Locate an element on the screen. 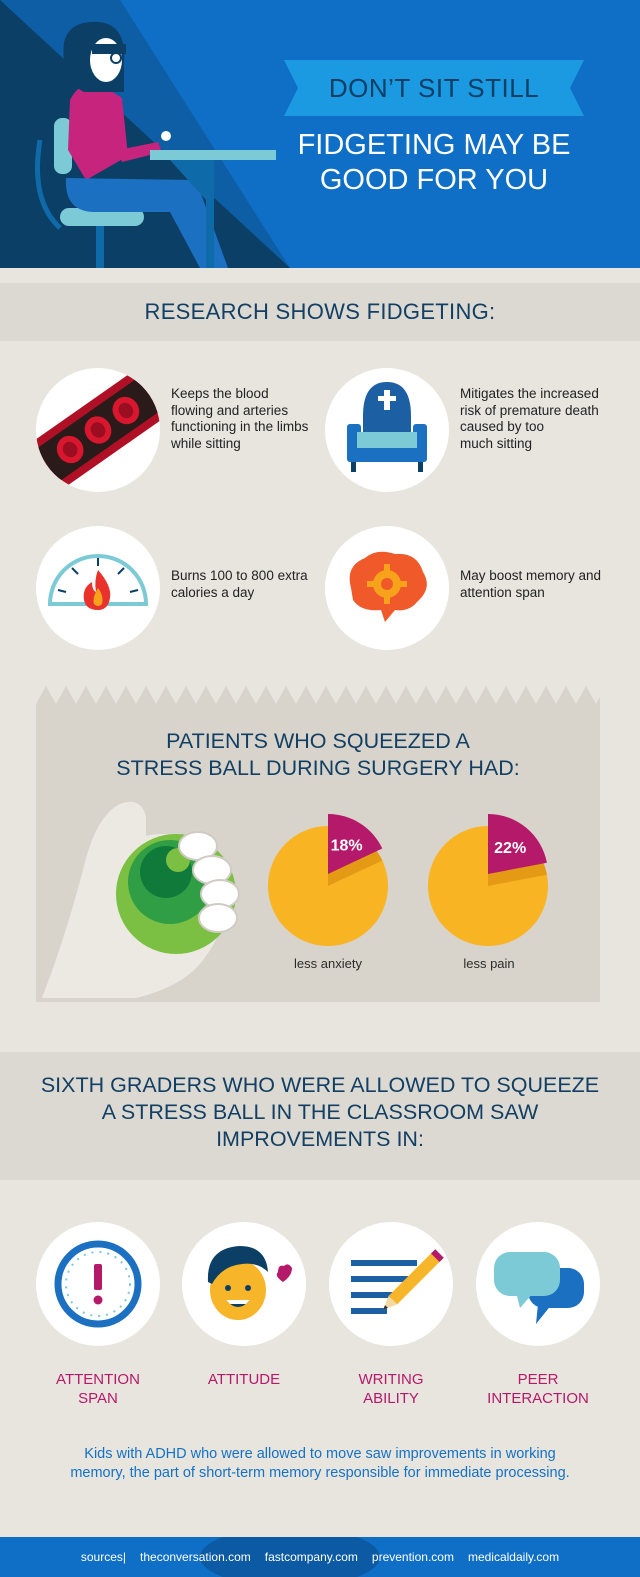 The width and height of the screenshot is (640, 1577). armchair-tombstone-icon is located at coordinates (387, 430).